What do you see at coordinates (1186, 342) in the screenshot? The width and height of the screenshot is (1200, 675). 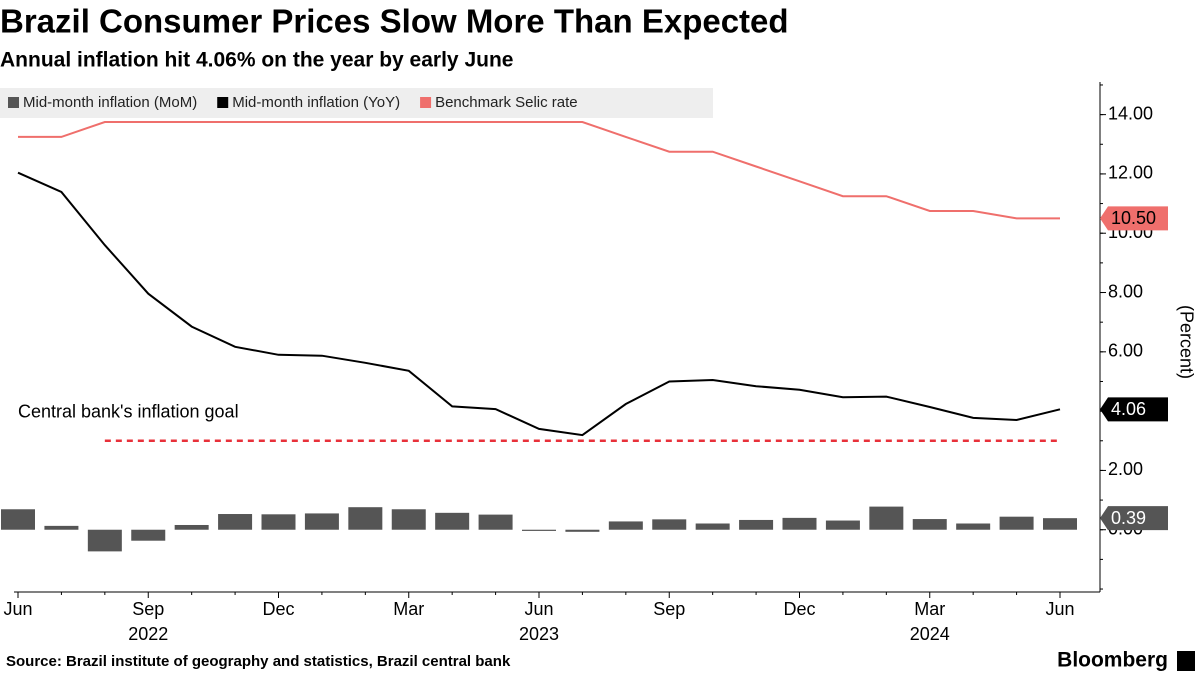 I see `y-axis-label: (Percent)` at bounding box center [1186, 342].